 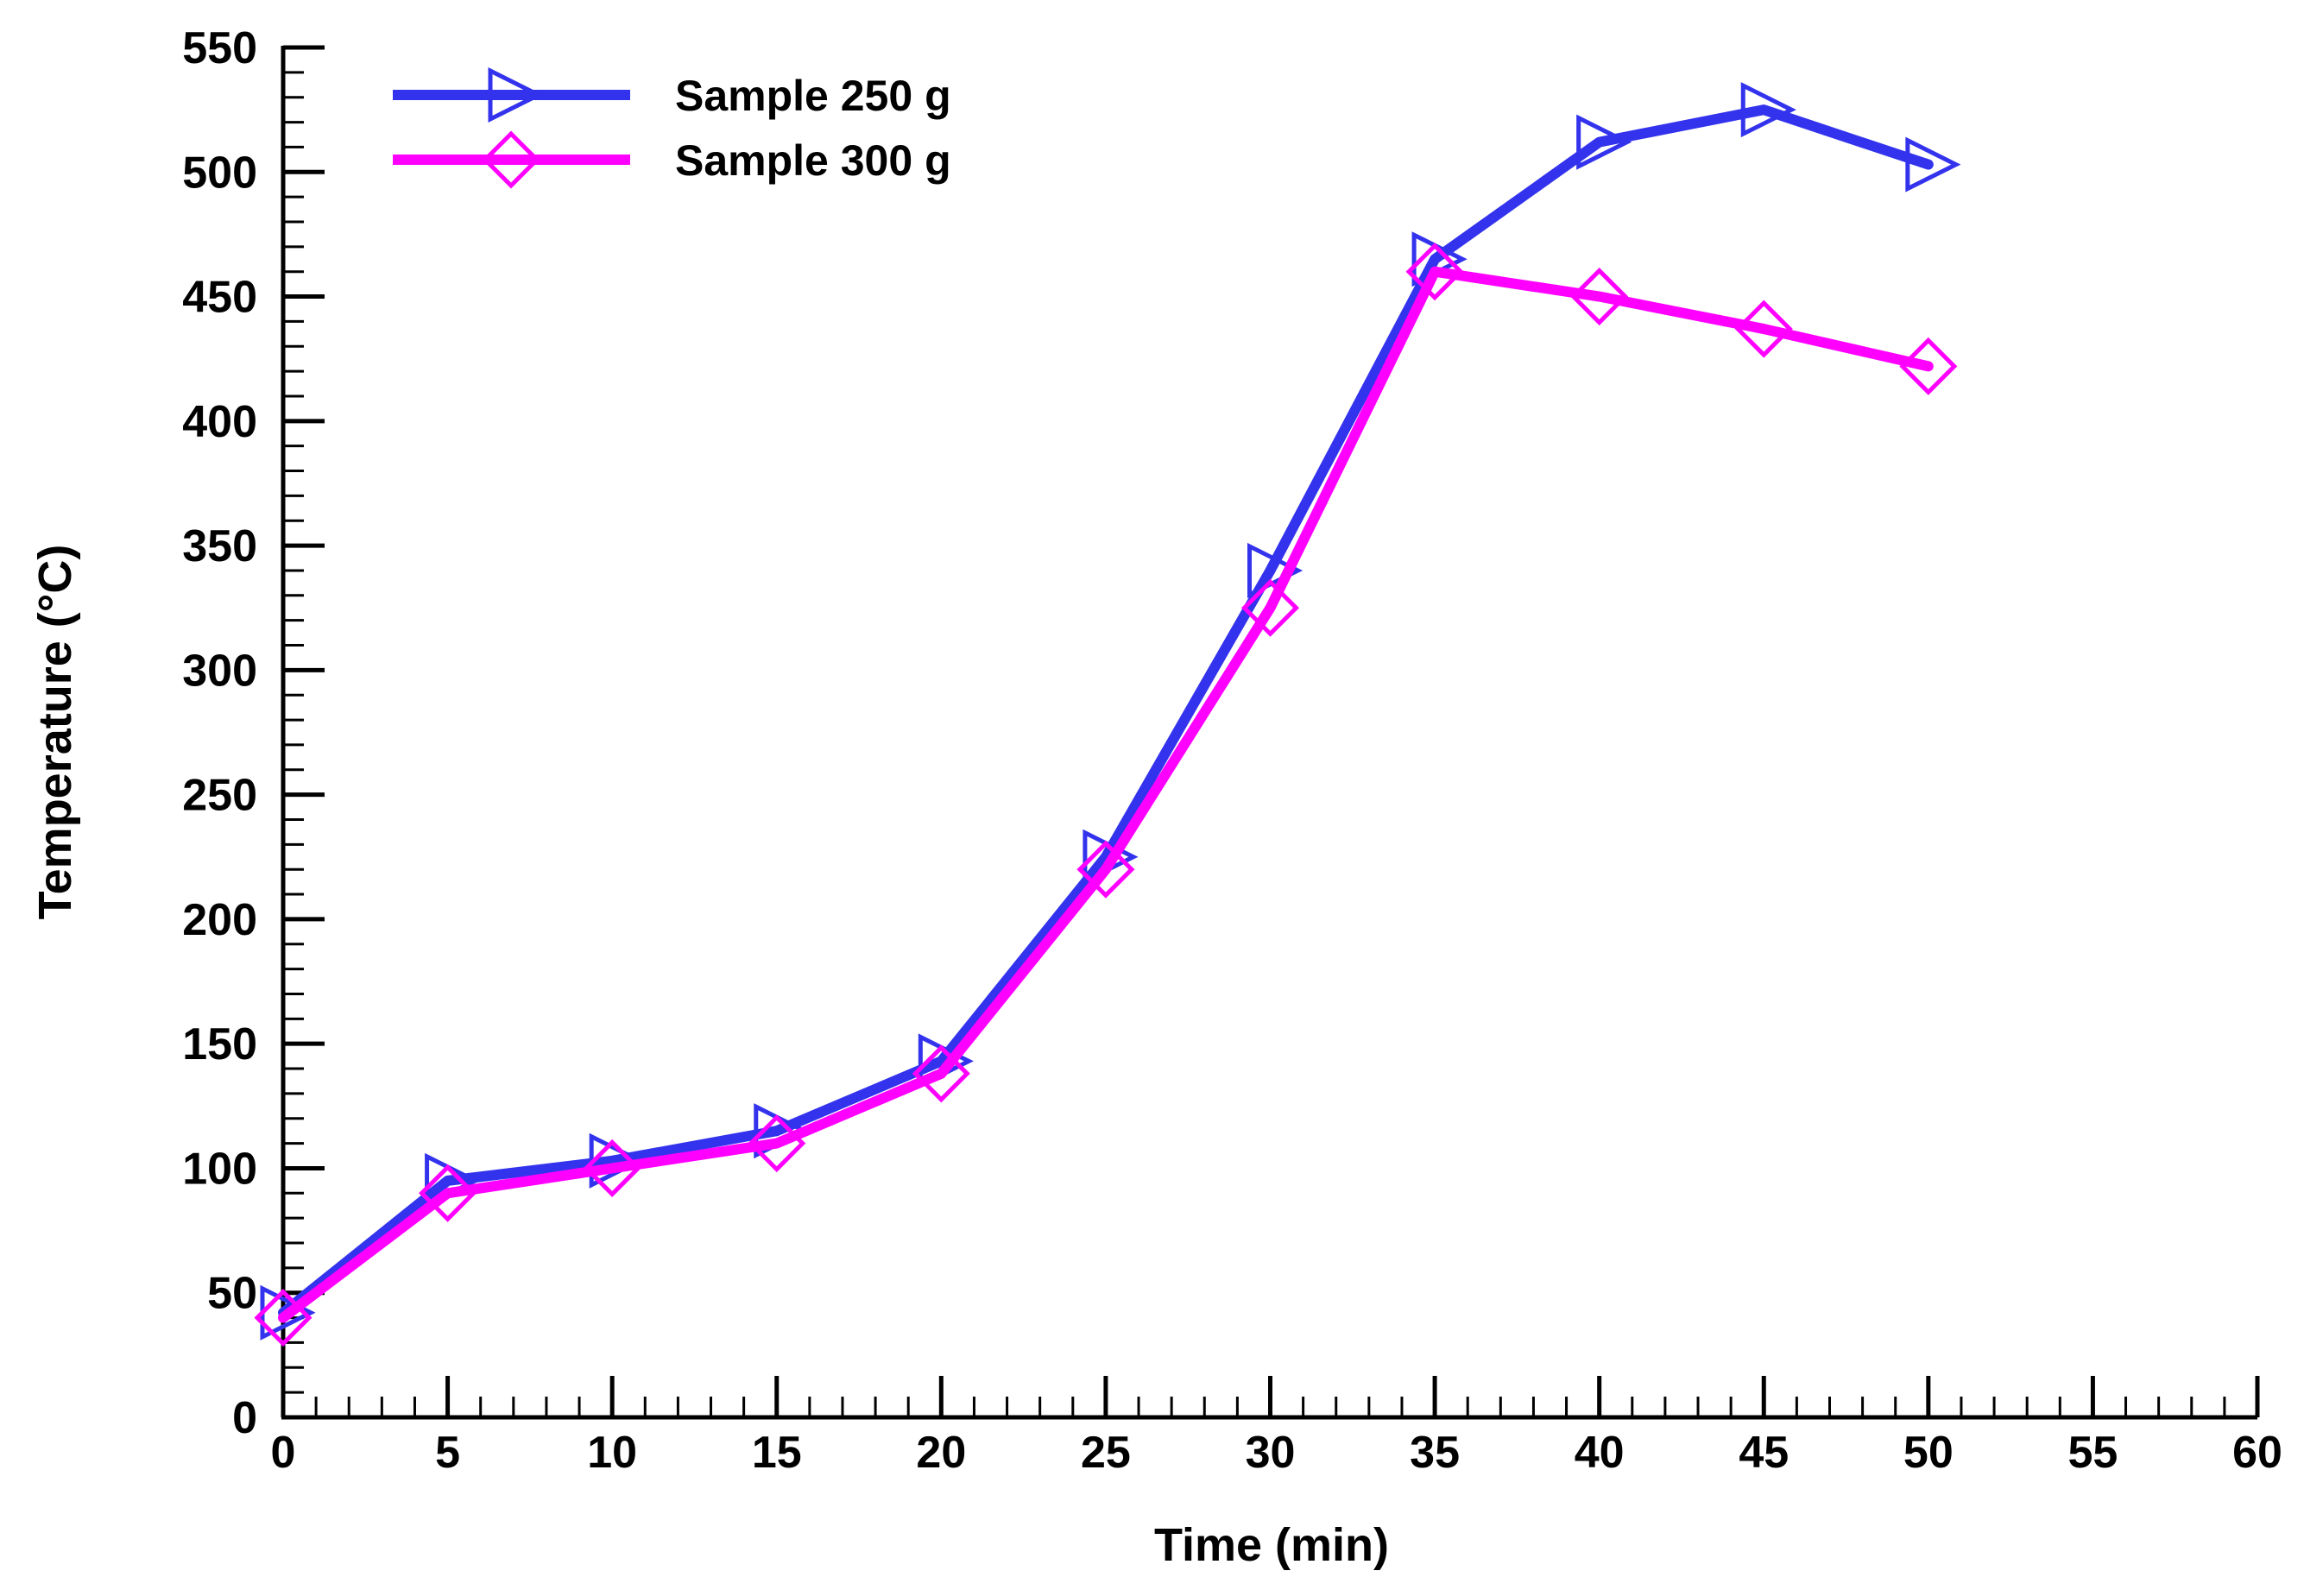 I want to click on x-axis-title: Time (min), so click(x=1271, y=1545).